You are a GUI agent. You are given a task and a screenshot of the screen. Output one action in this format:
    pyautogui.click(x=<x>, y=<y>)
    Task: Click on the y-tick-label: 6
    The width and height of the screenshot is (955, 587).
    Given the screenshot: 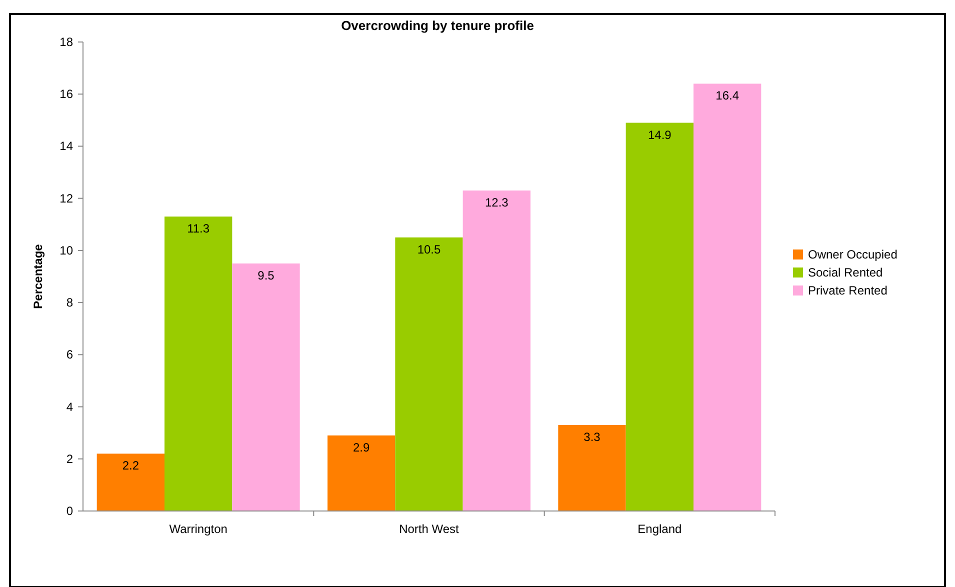 What is the action you would take?
    pyautogui.click(x=70, y=355)
    